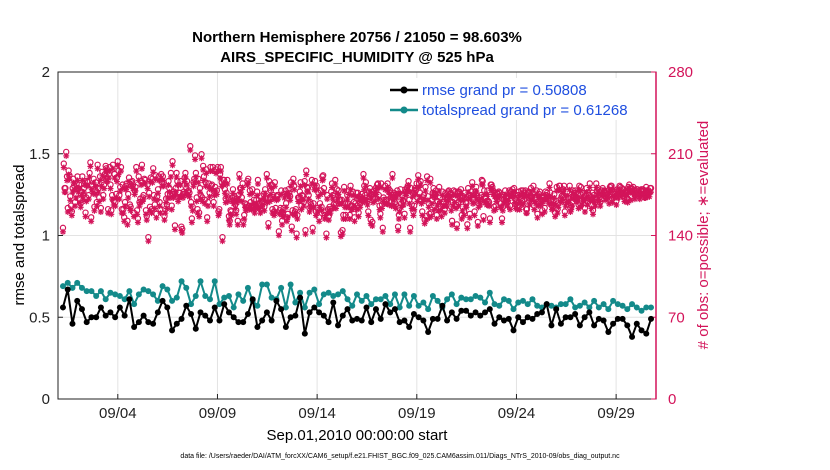  I want to click on x-axis-label: Sep.01,2010 00:00:00 start, so click(358, 435).